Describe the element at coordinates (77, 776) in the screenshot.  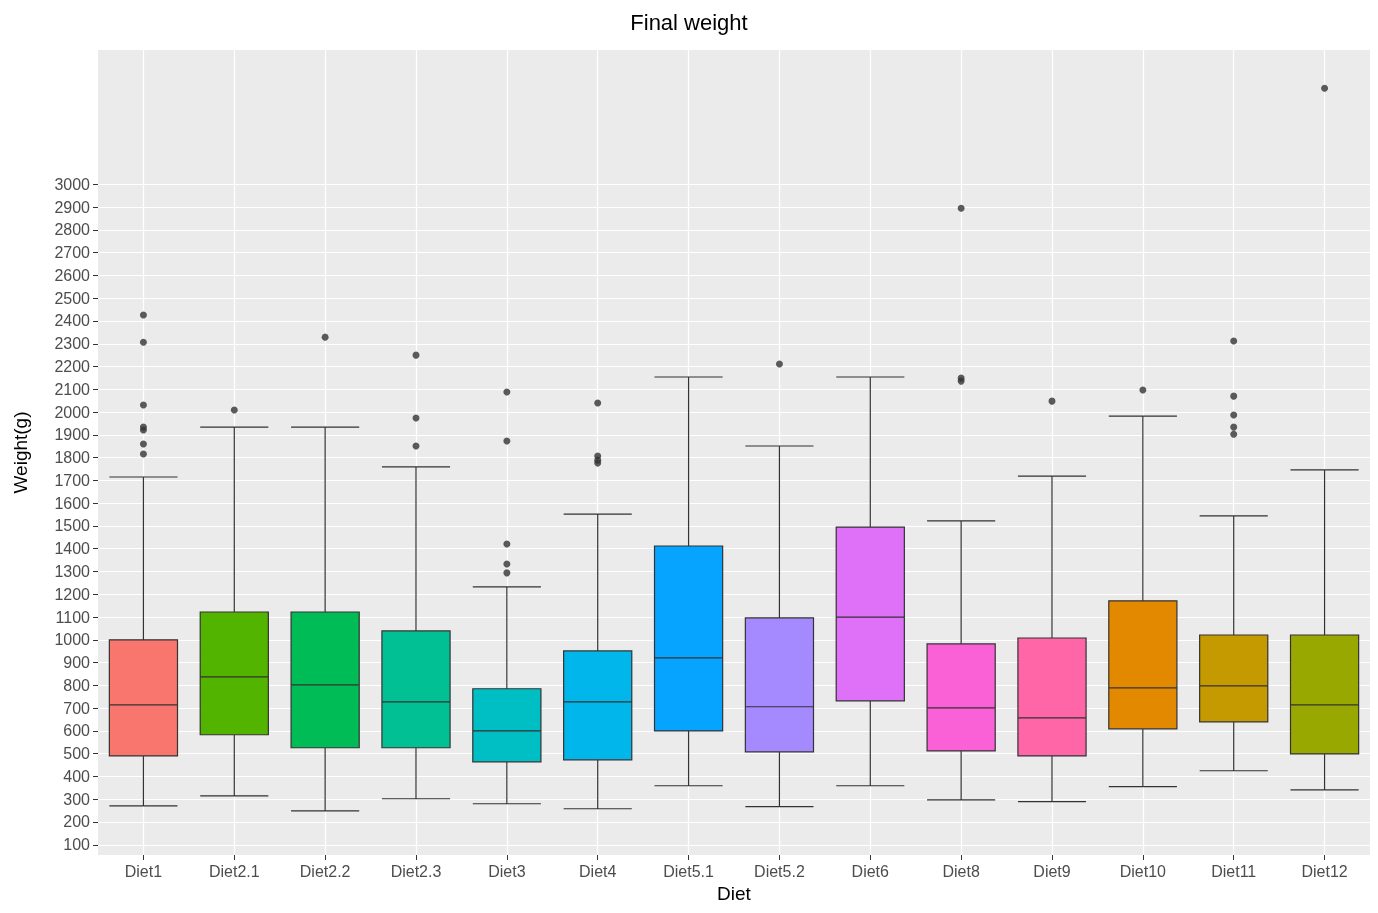
I see `y-tick-label: 400` at that location.